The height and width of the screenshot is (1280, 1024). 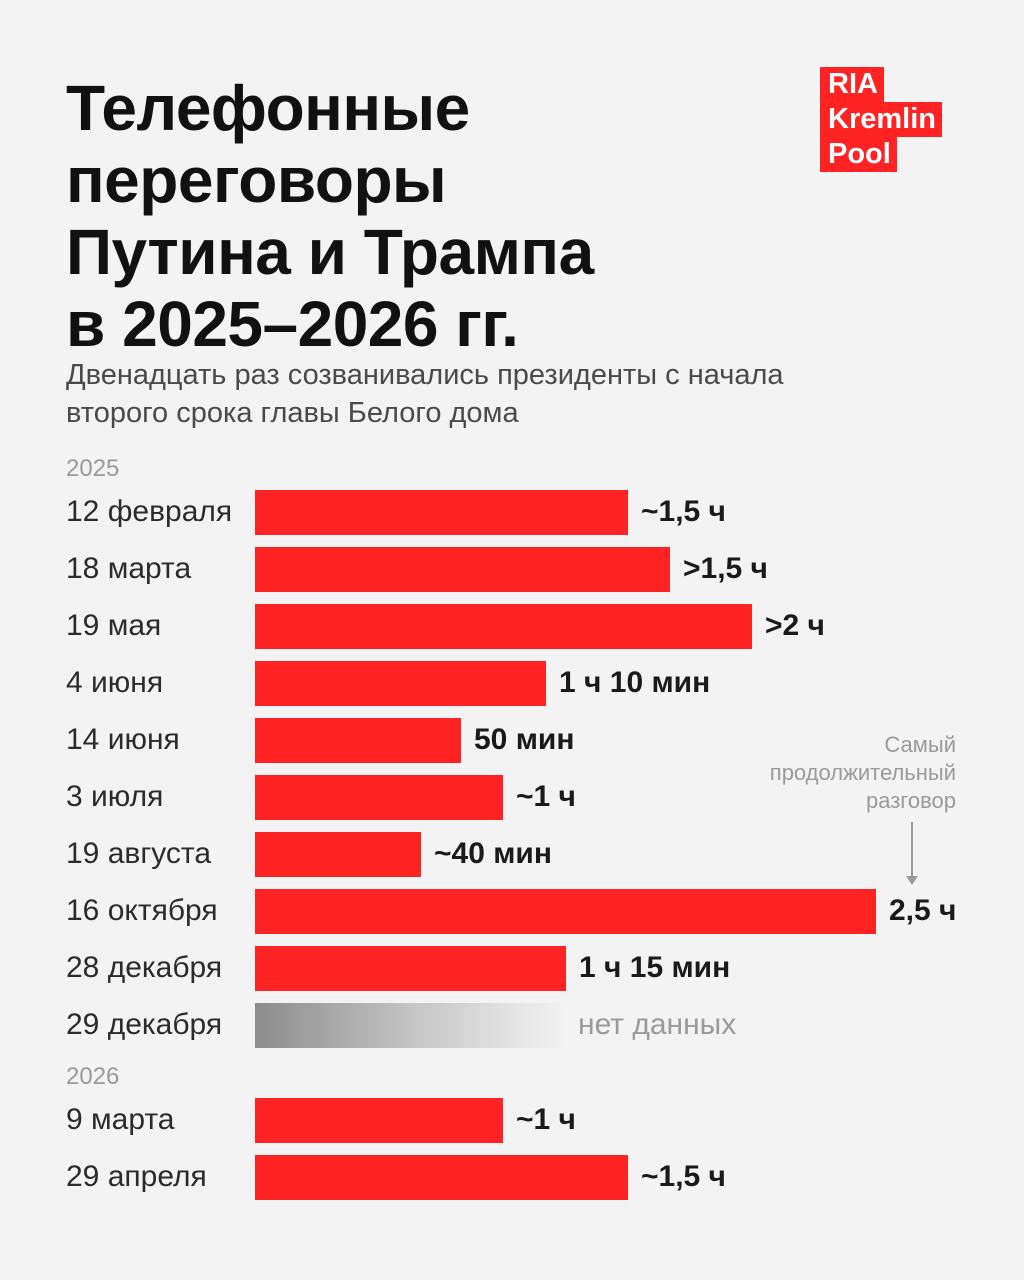 I want to click on date-label: 14 июня, so click(x=123, y=739).